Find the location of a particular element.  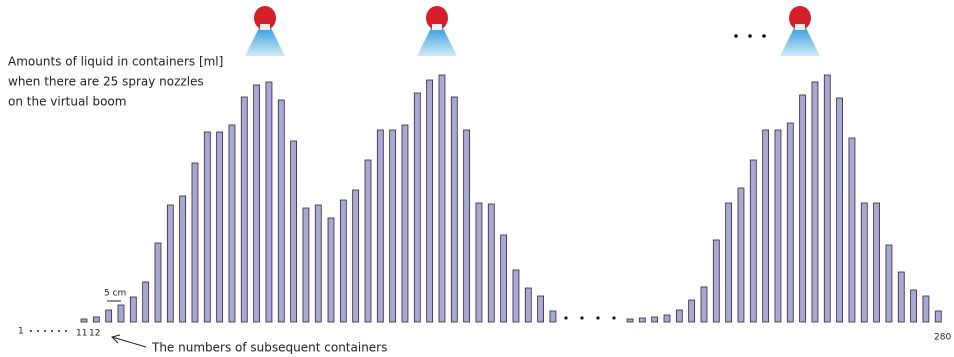

arrow is located at coordinates (129, 341).